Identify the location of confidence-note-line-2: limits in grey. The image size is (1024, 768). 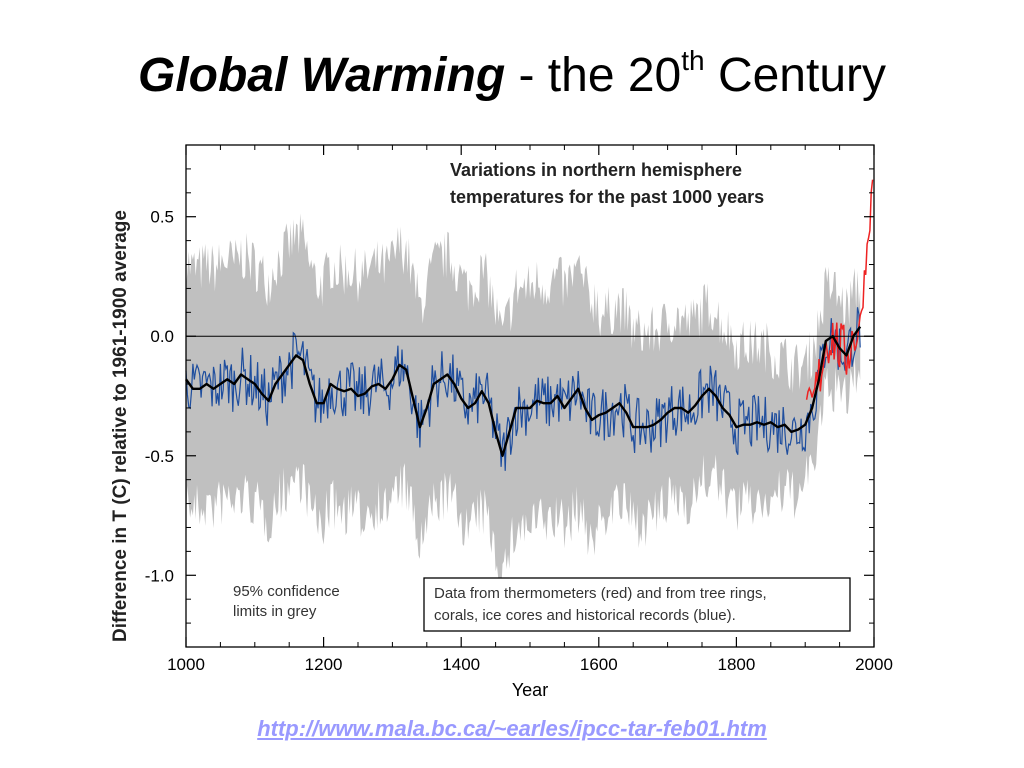
(275, 611).